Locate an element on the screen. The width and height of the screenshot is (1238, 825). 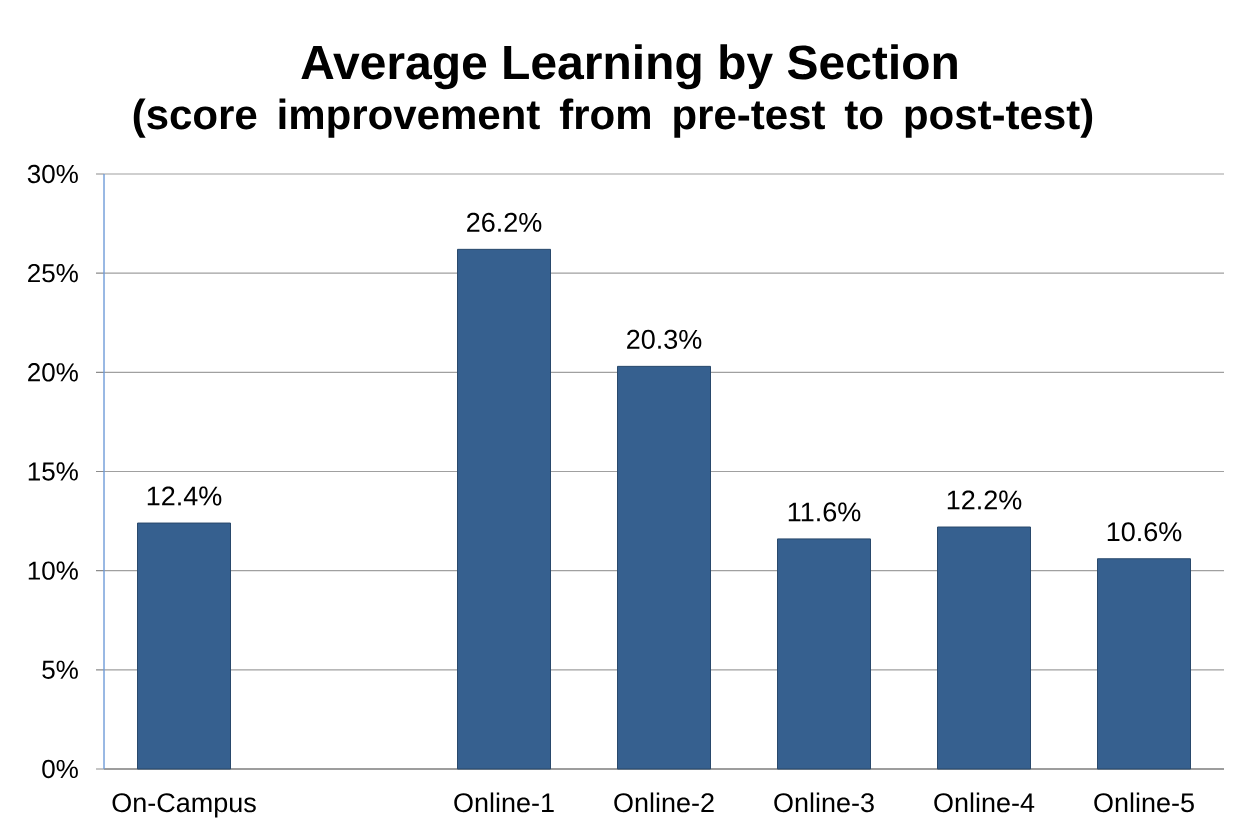
chart-subtitle: (score improvement from pre-test to post-test) is located at coordinates (613, 118).